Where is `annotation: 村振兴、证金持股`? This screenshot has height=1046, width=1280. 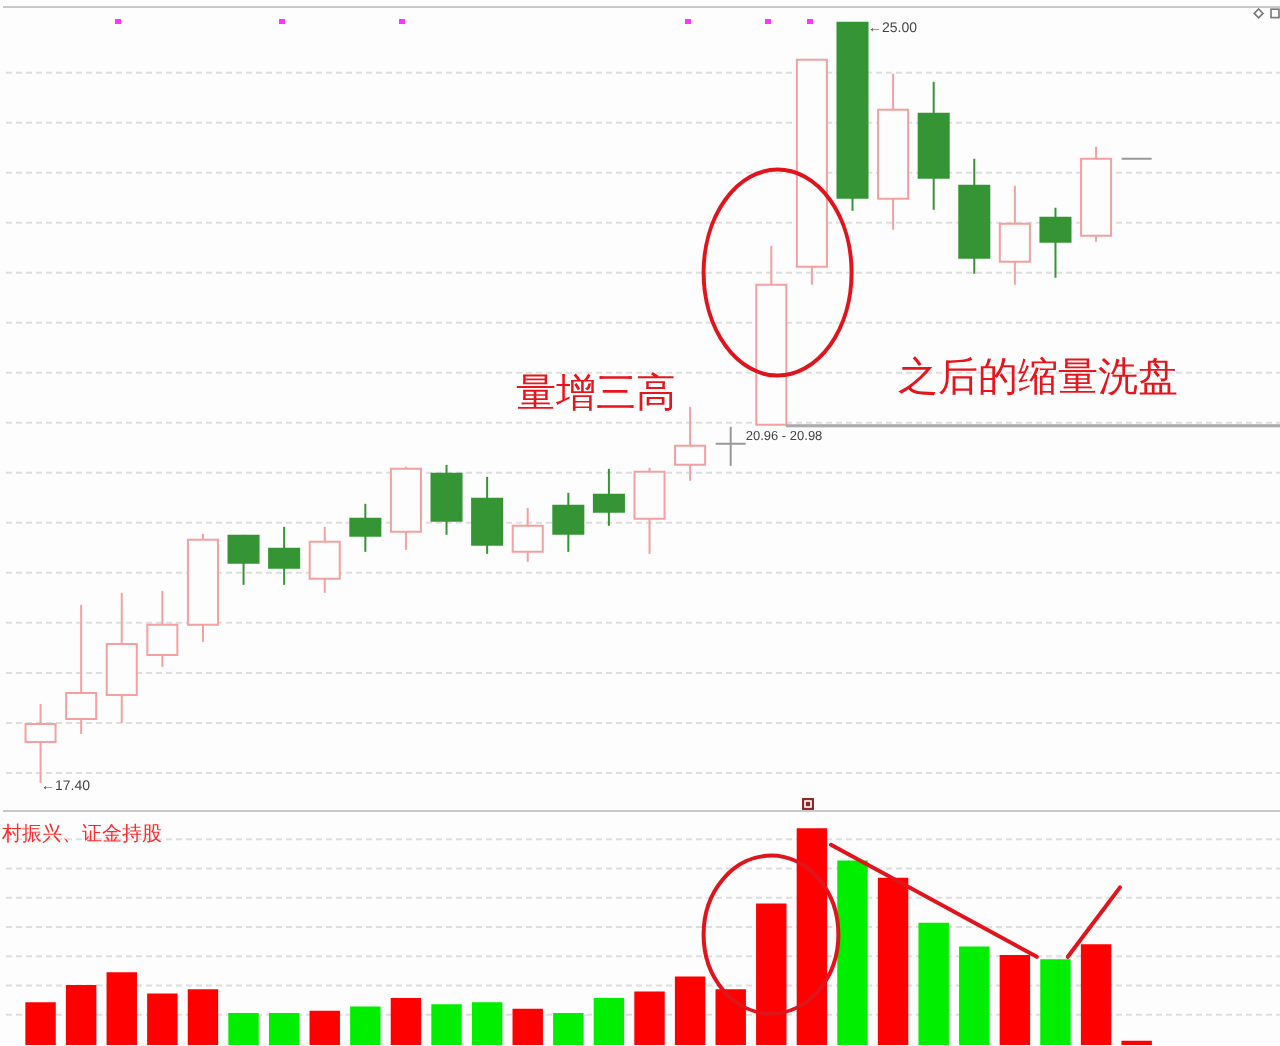 annotation: 村振兴、证金持股 is located at coordinates (81, 834).